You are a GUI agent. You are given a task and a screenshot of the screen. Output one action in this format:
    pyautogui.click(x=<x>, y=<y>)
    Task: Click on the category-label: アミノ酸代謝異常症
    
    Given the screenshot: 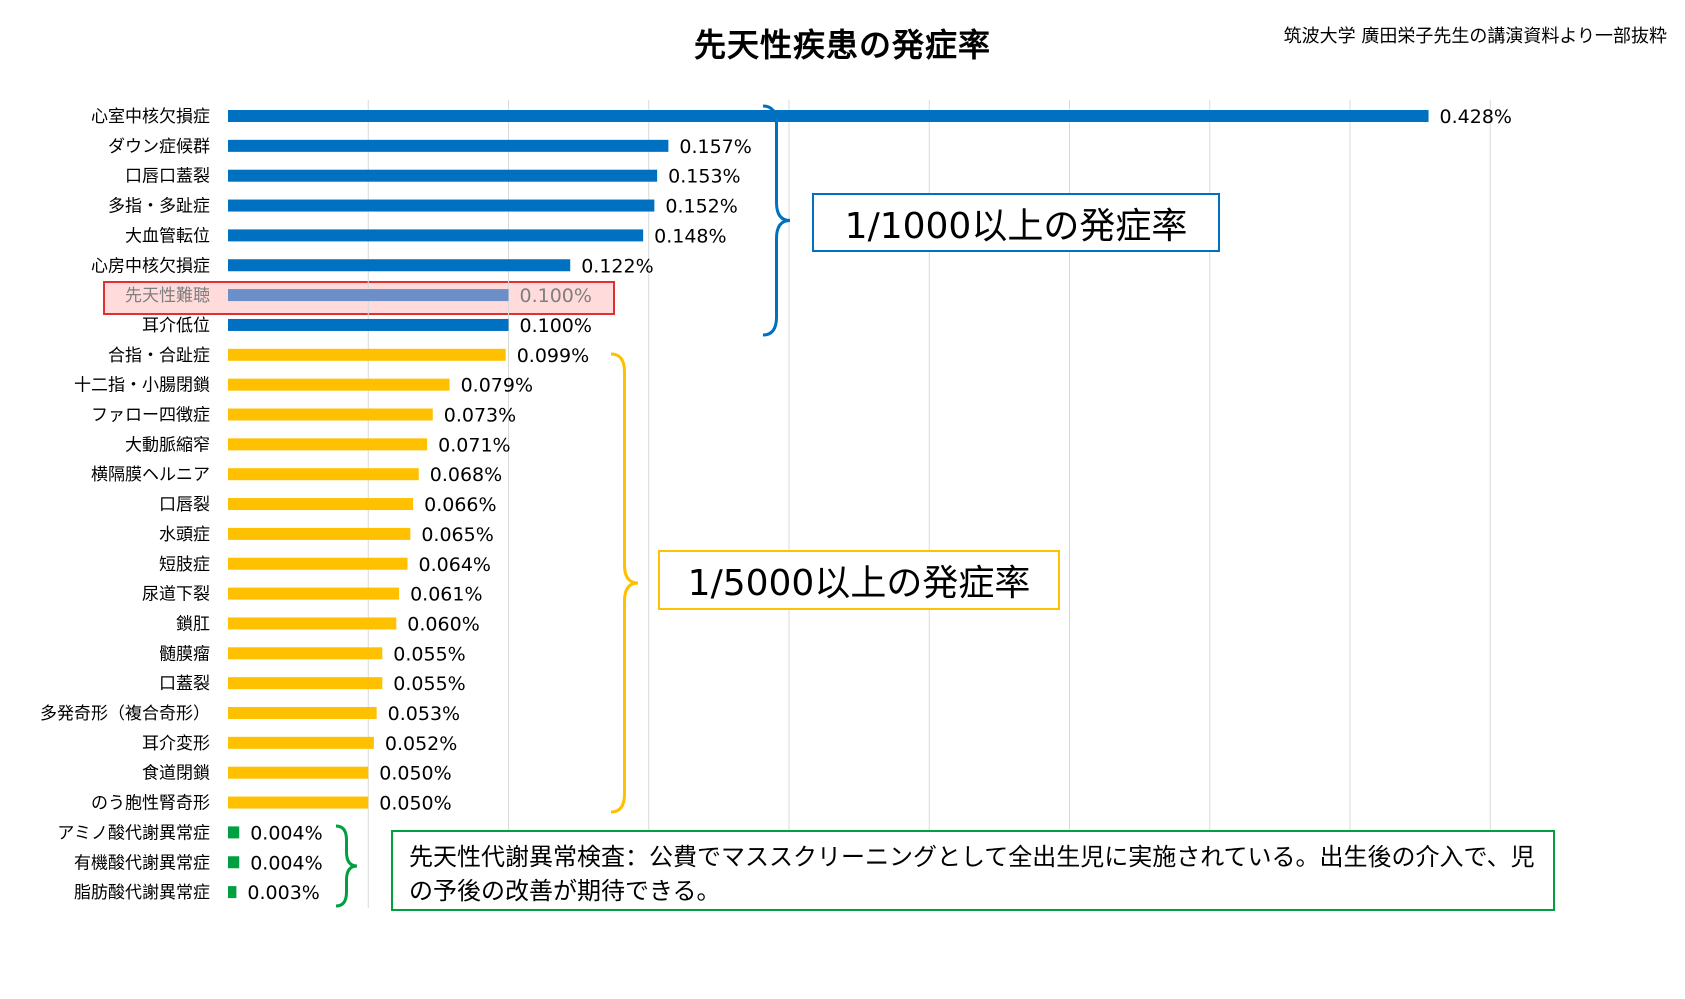 What is the action you would take?
    pyautogui.click(x=133, y=833)
    